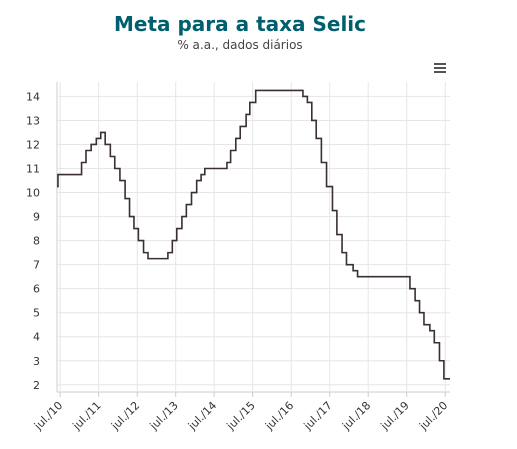  Describe the element at coordinates (240, 45) in the screenshot. I see `chart-subtitle: % a.a., dados diários` at that location.